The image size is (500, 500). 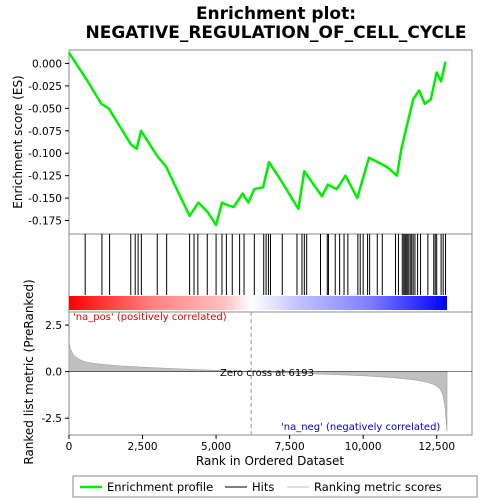 I want to click on legend-label: Enrichment profile, so click(x=160, y=487).